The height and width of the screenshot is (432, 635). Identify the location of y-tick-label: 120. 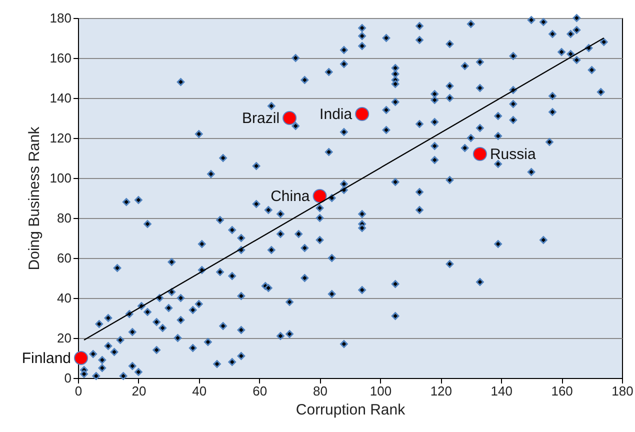
(61, 138).